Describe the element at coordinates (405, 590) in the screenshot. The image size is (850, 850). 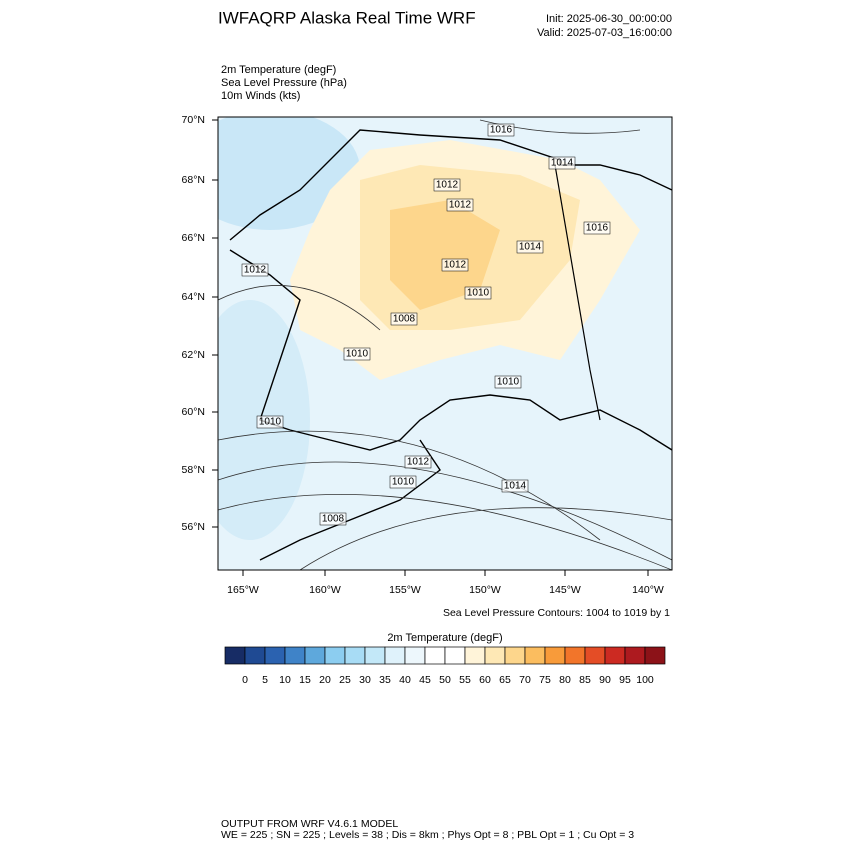
I see `lon-label: 155°W` at that location.